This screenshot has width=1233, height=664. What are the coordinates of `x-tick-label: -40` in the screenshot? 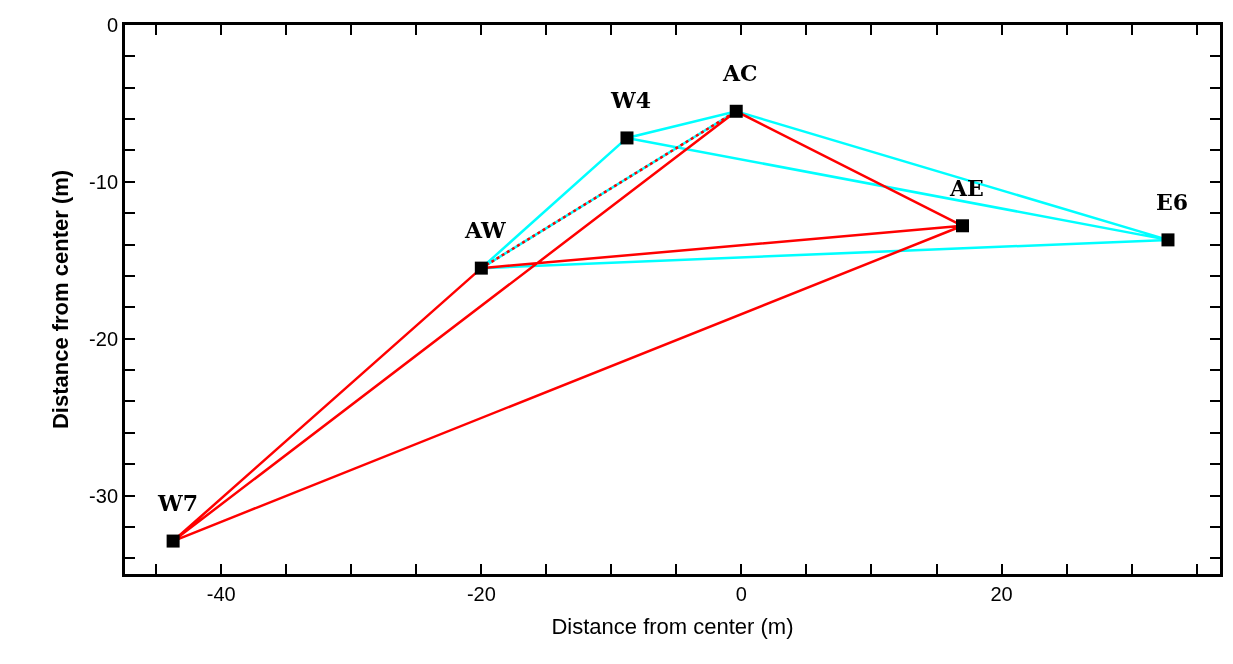 It's located at (221, 594).